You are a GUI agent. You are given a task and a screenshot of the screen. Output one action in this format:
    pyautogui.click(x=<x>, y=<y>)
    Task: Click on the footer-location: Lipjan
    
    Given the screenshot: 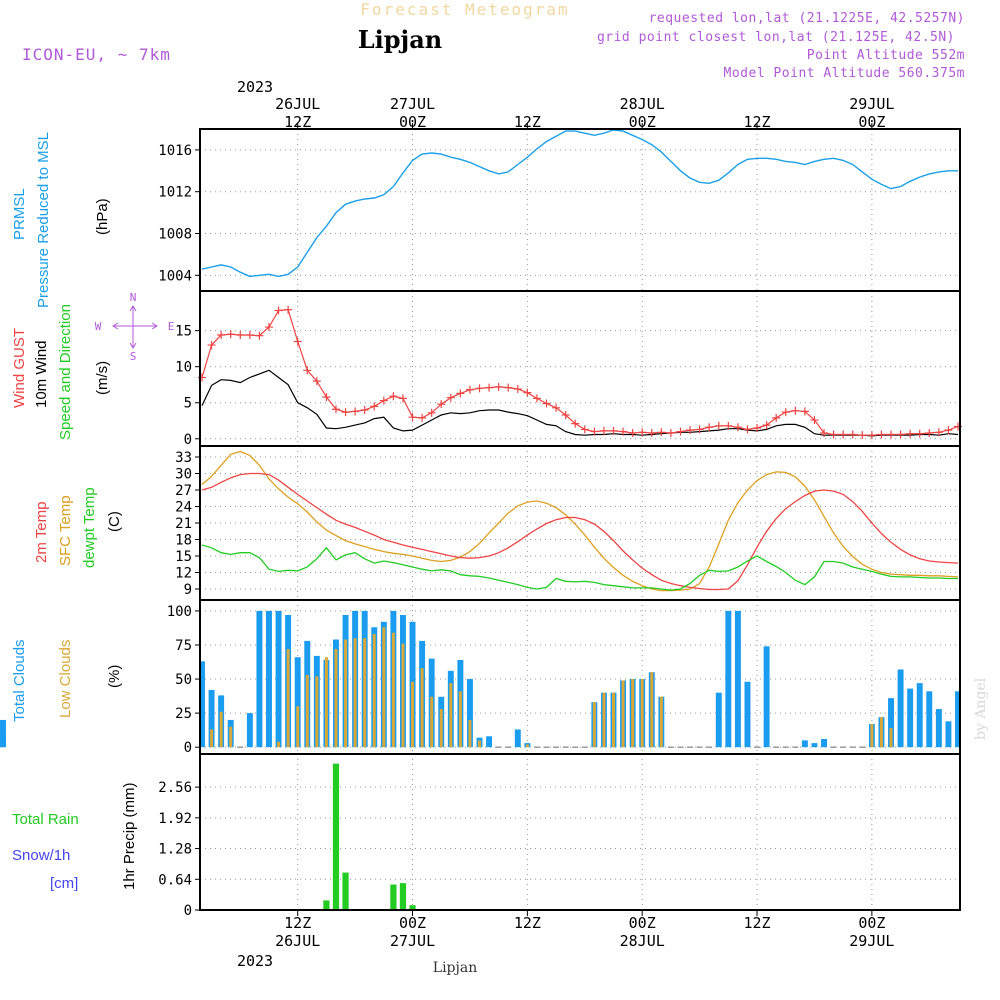 What is the action you would take?
    pyautogui.click(x=455, y=968)
    